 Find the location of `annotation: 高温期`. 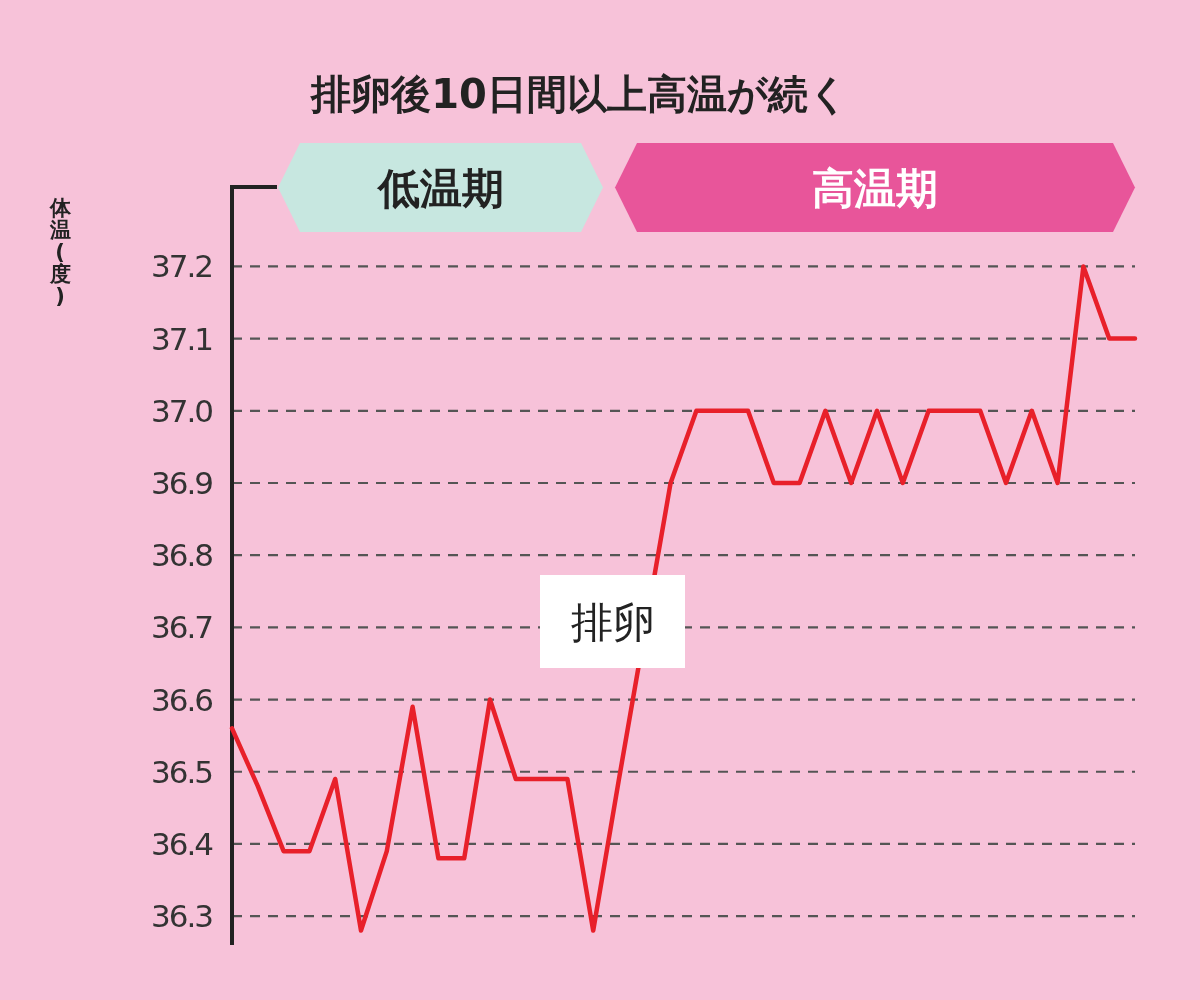

annotation: 高温期 is located at coordinates (875, 188).